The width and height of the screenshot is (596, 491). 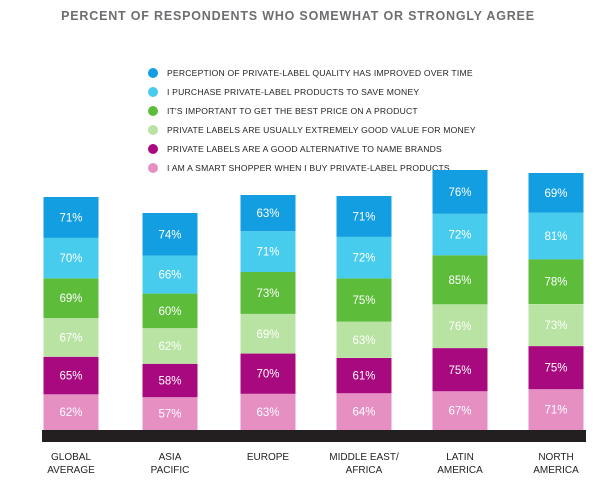 What do you see at coordinates (555, 457) in the screenshot?
I see `category-label: NORTH` at bounding box center [555, 457].